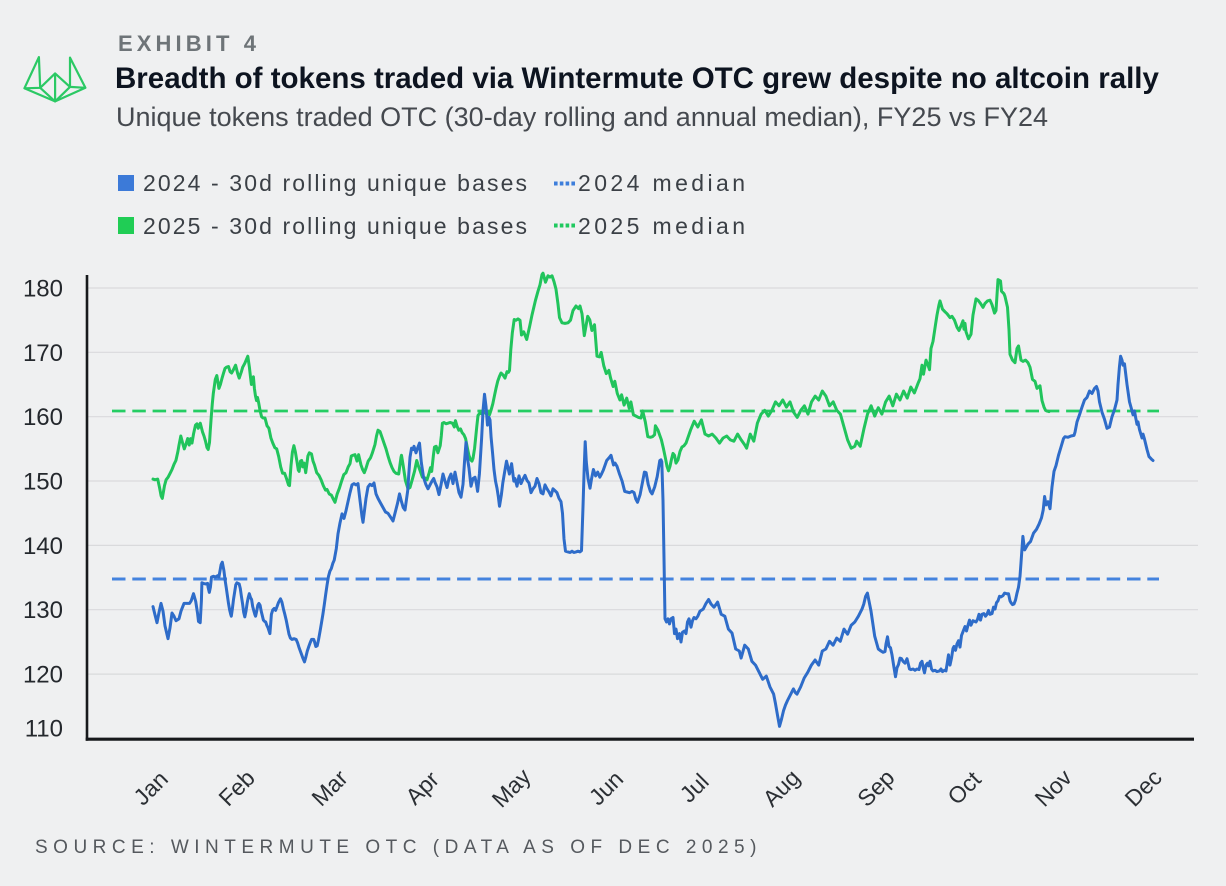 The image size is (1226, 886). What do you see at coordinates (780, 787) in the screenshot?
I see `svg-text: Aug` at bounding box center [780, 787].